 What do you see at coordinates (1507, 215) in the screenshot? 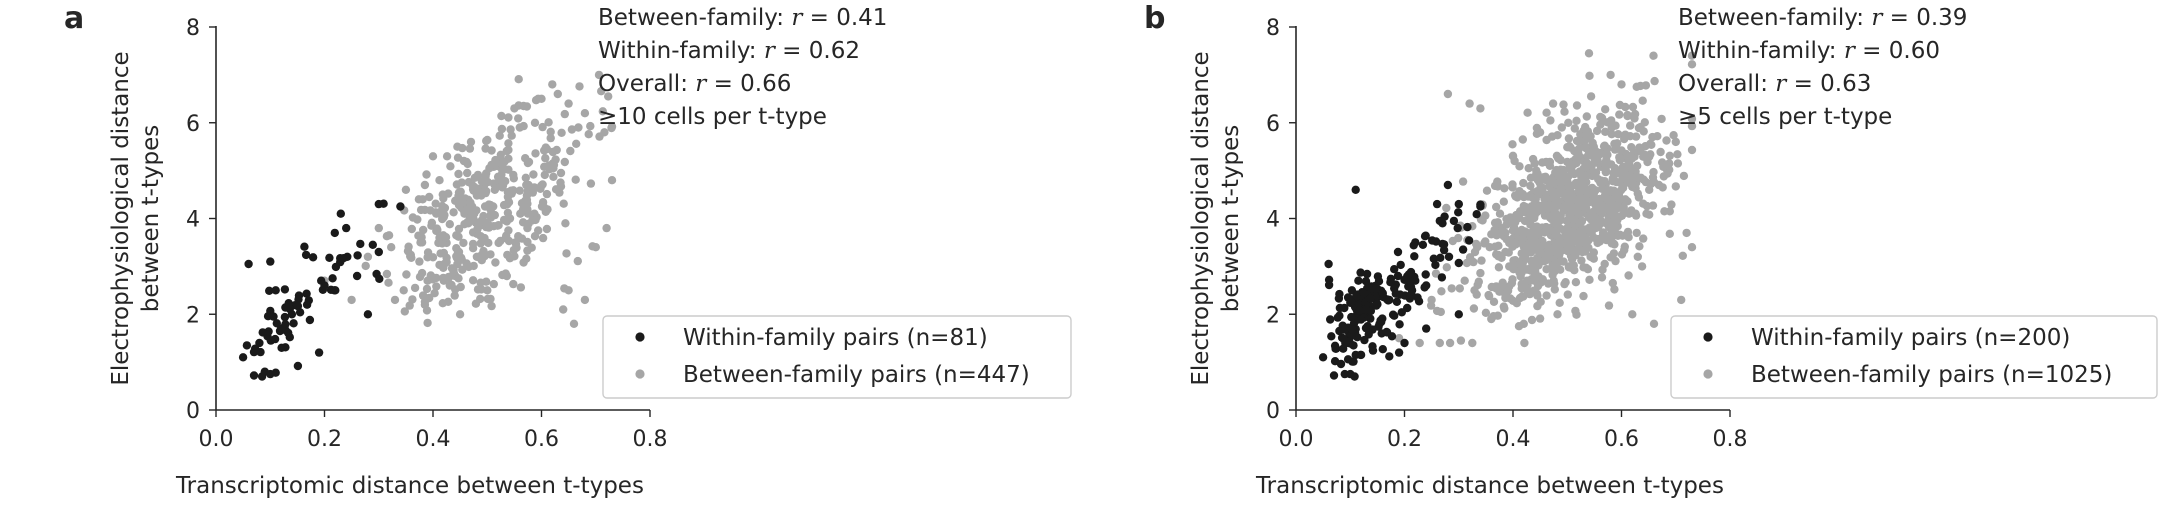
I see `data-points` at bounding box center [1507, 215].